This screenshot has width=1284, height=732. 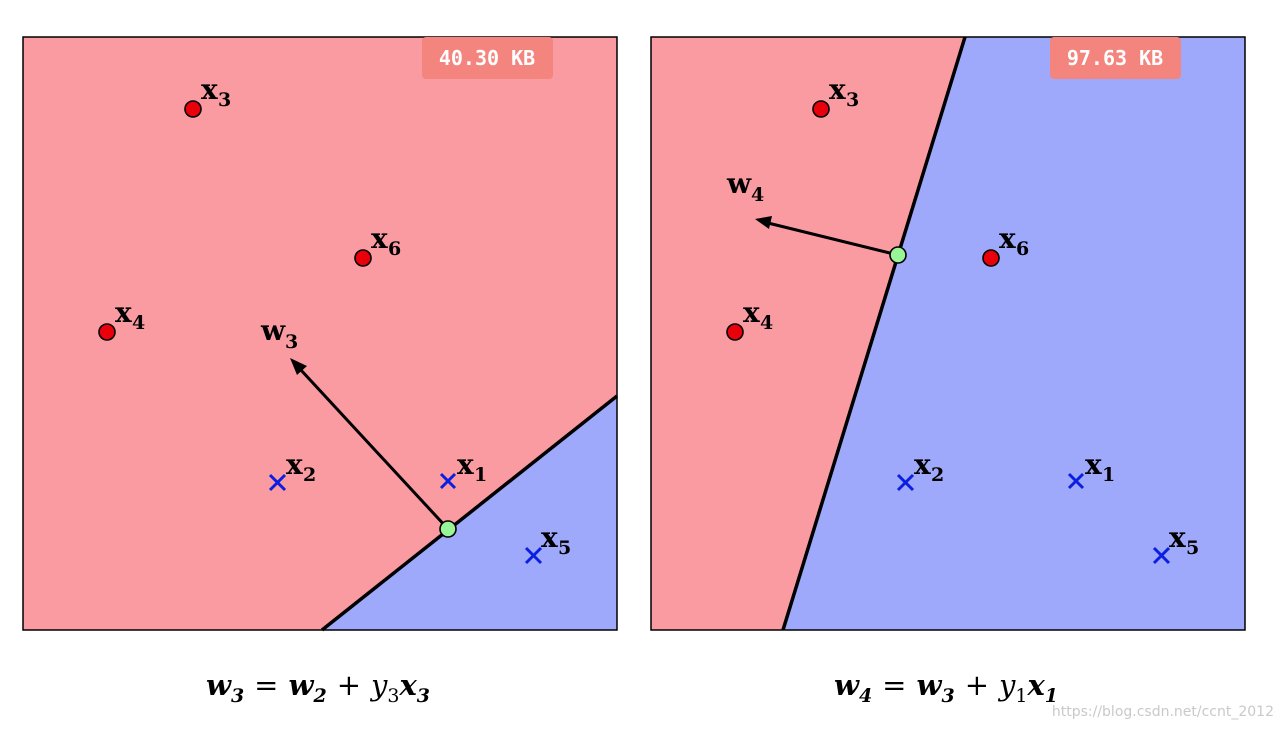 I want to click on watermark: https://blog.csdn.net/ccnt_2012, so click(x=1162, y=712).